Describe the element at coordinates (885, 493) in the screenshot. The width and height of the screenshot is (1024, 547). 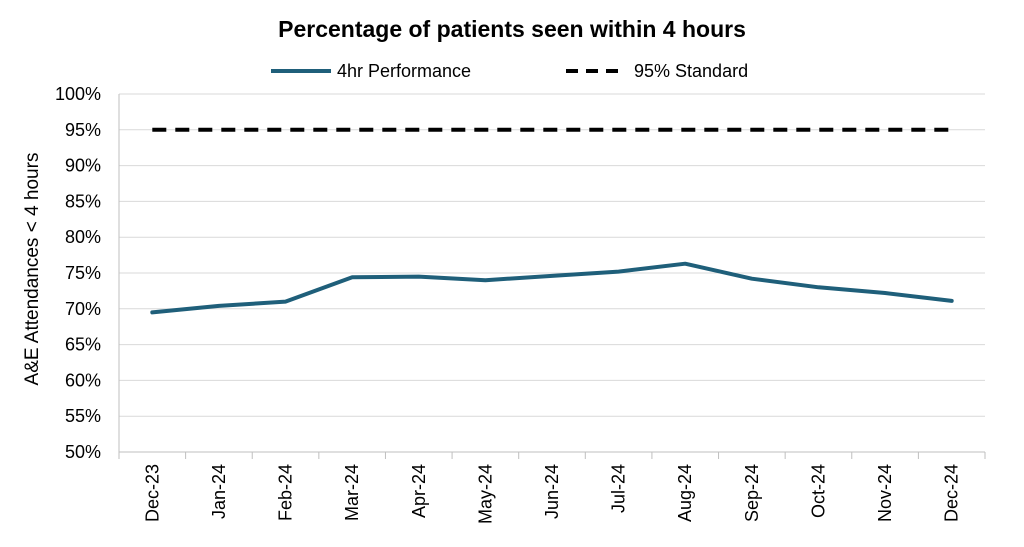
I see `x-tick-label: Nov-24` at that location.